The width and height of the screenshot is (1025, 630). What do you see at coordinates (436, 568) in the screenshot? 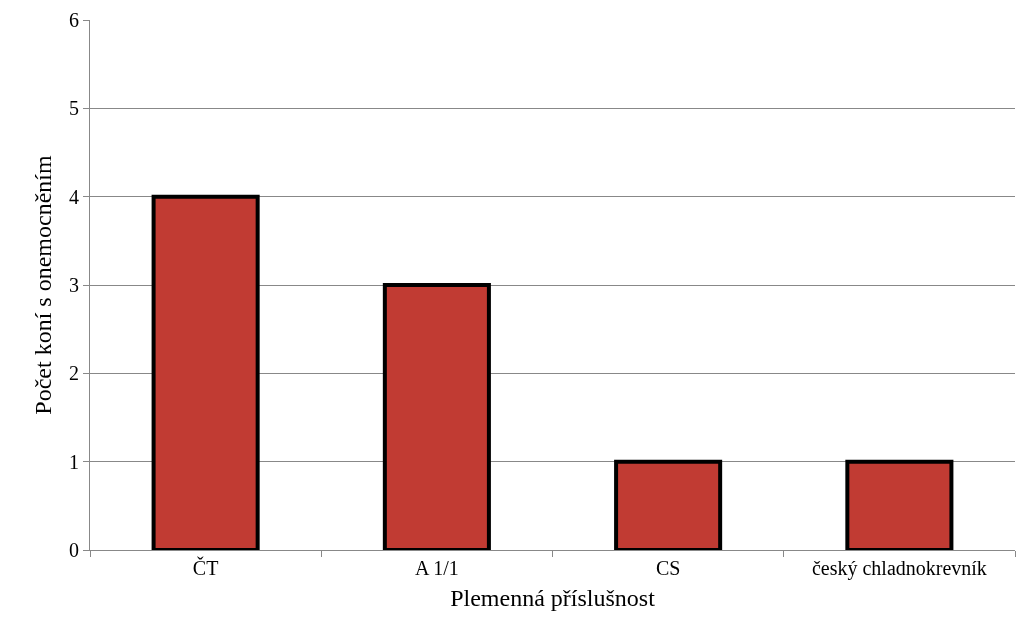
I see `x-tick-label: A 1/1` at bounding box center [436, 568].